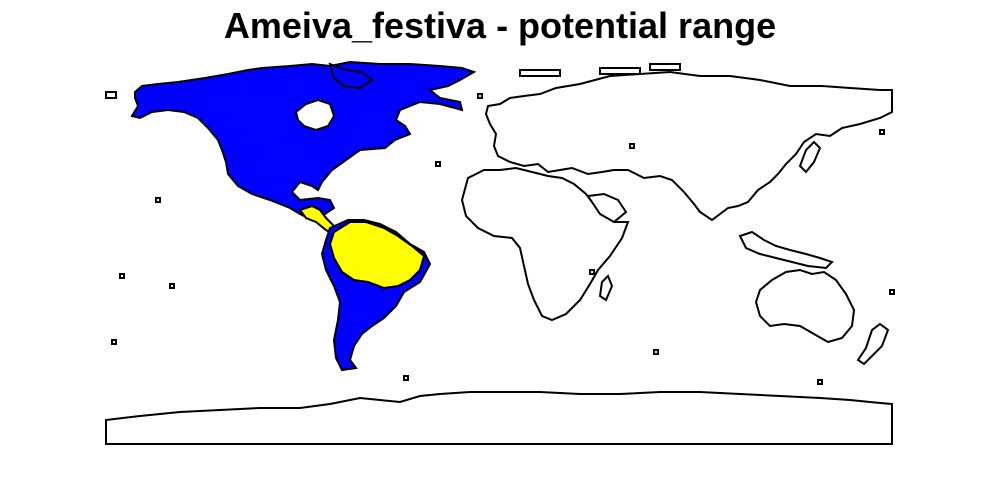  I want to click on australia-land, so click(805, 306).